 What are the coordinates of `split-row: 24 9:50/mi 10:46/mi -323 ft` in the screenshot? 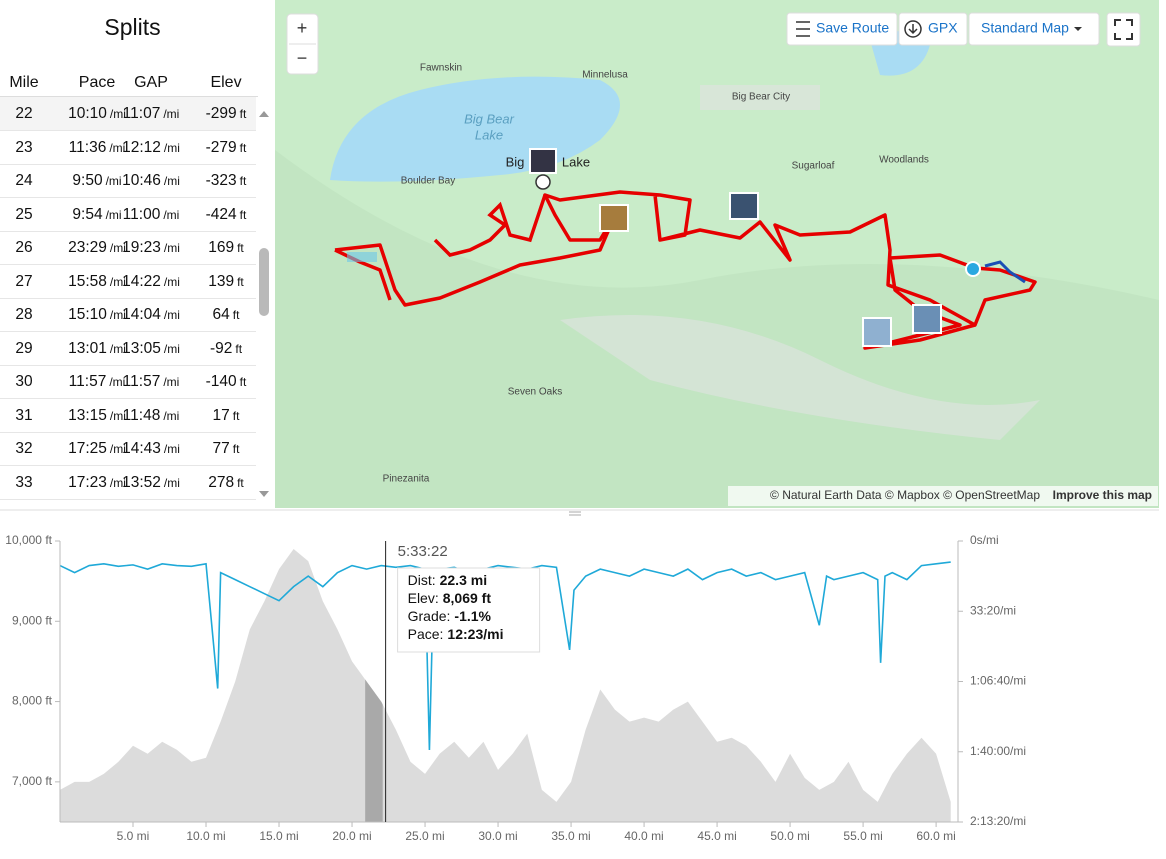 It's located at (128, 181).